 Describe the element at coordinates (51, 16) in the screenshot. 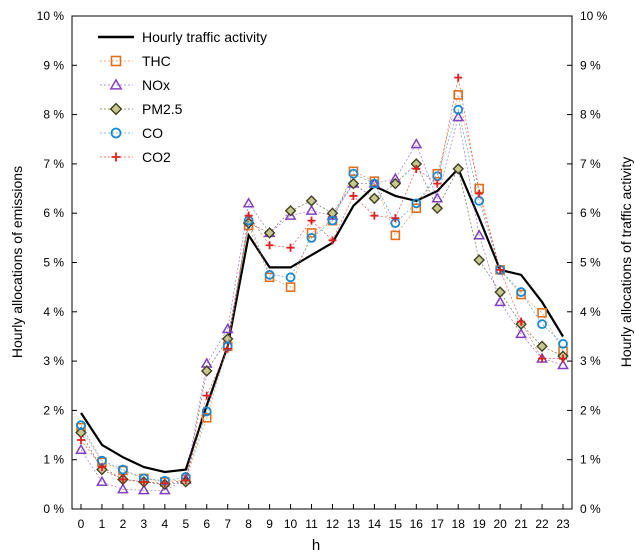

I see `y-tick-label-left: 10 %` at that location.